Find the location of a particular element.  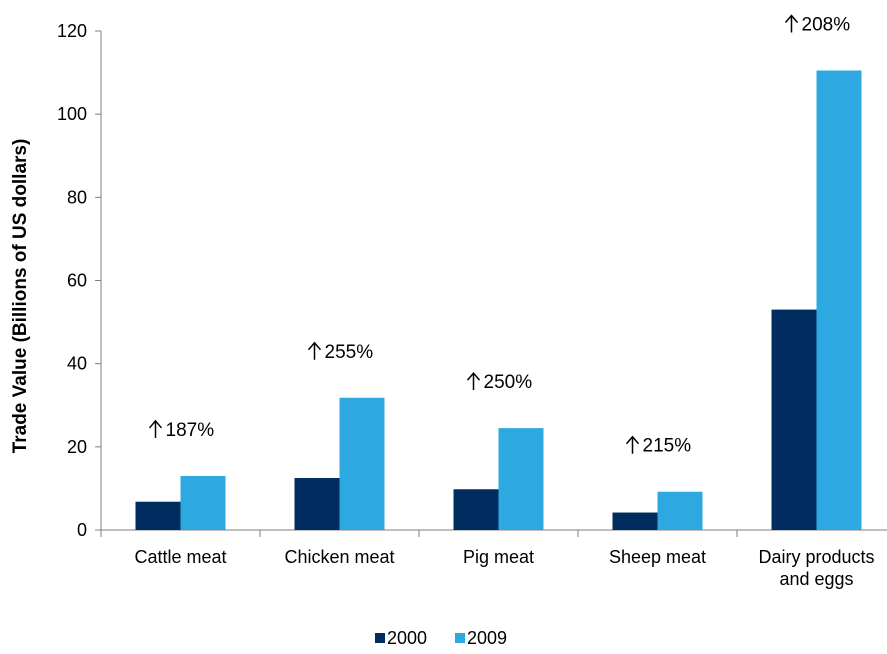

growth-annotation: 187% is located at coordinates (181, 430).